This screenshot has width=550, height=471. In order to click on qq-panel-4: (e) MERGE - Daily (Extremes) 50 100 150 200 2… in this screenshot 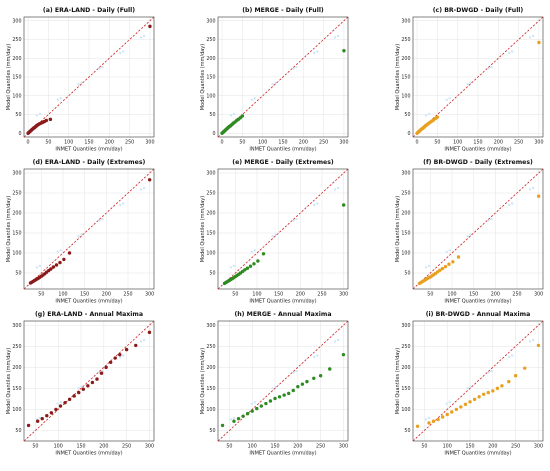, I will do `click(274, 232)`.